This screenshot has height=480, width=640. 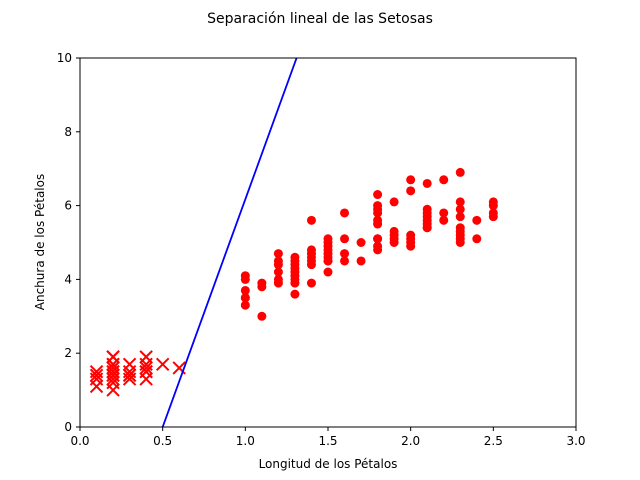 What do you see at coordinates (68, 427) in the screenshot?
I see `y-tick-label: 0` at bounding box center [68, 427].